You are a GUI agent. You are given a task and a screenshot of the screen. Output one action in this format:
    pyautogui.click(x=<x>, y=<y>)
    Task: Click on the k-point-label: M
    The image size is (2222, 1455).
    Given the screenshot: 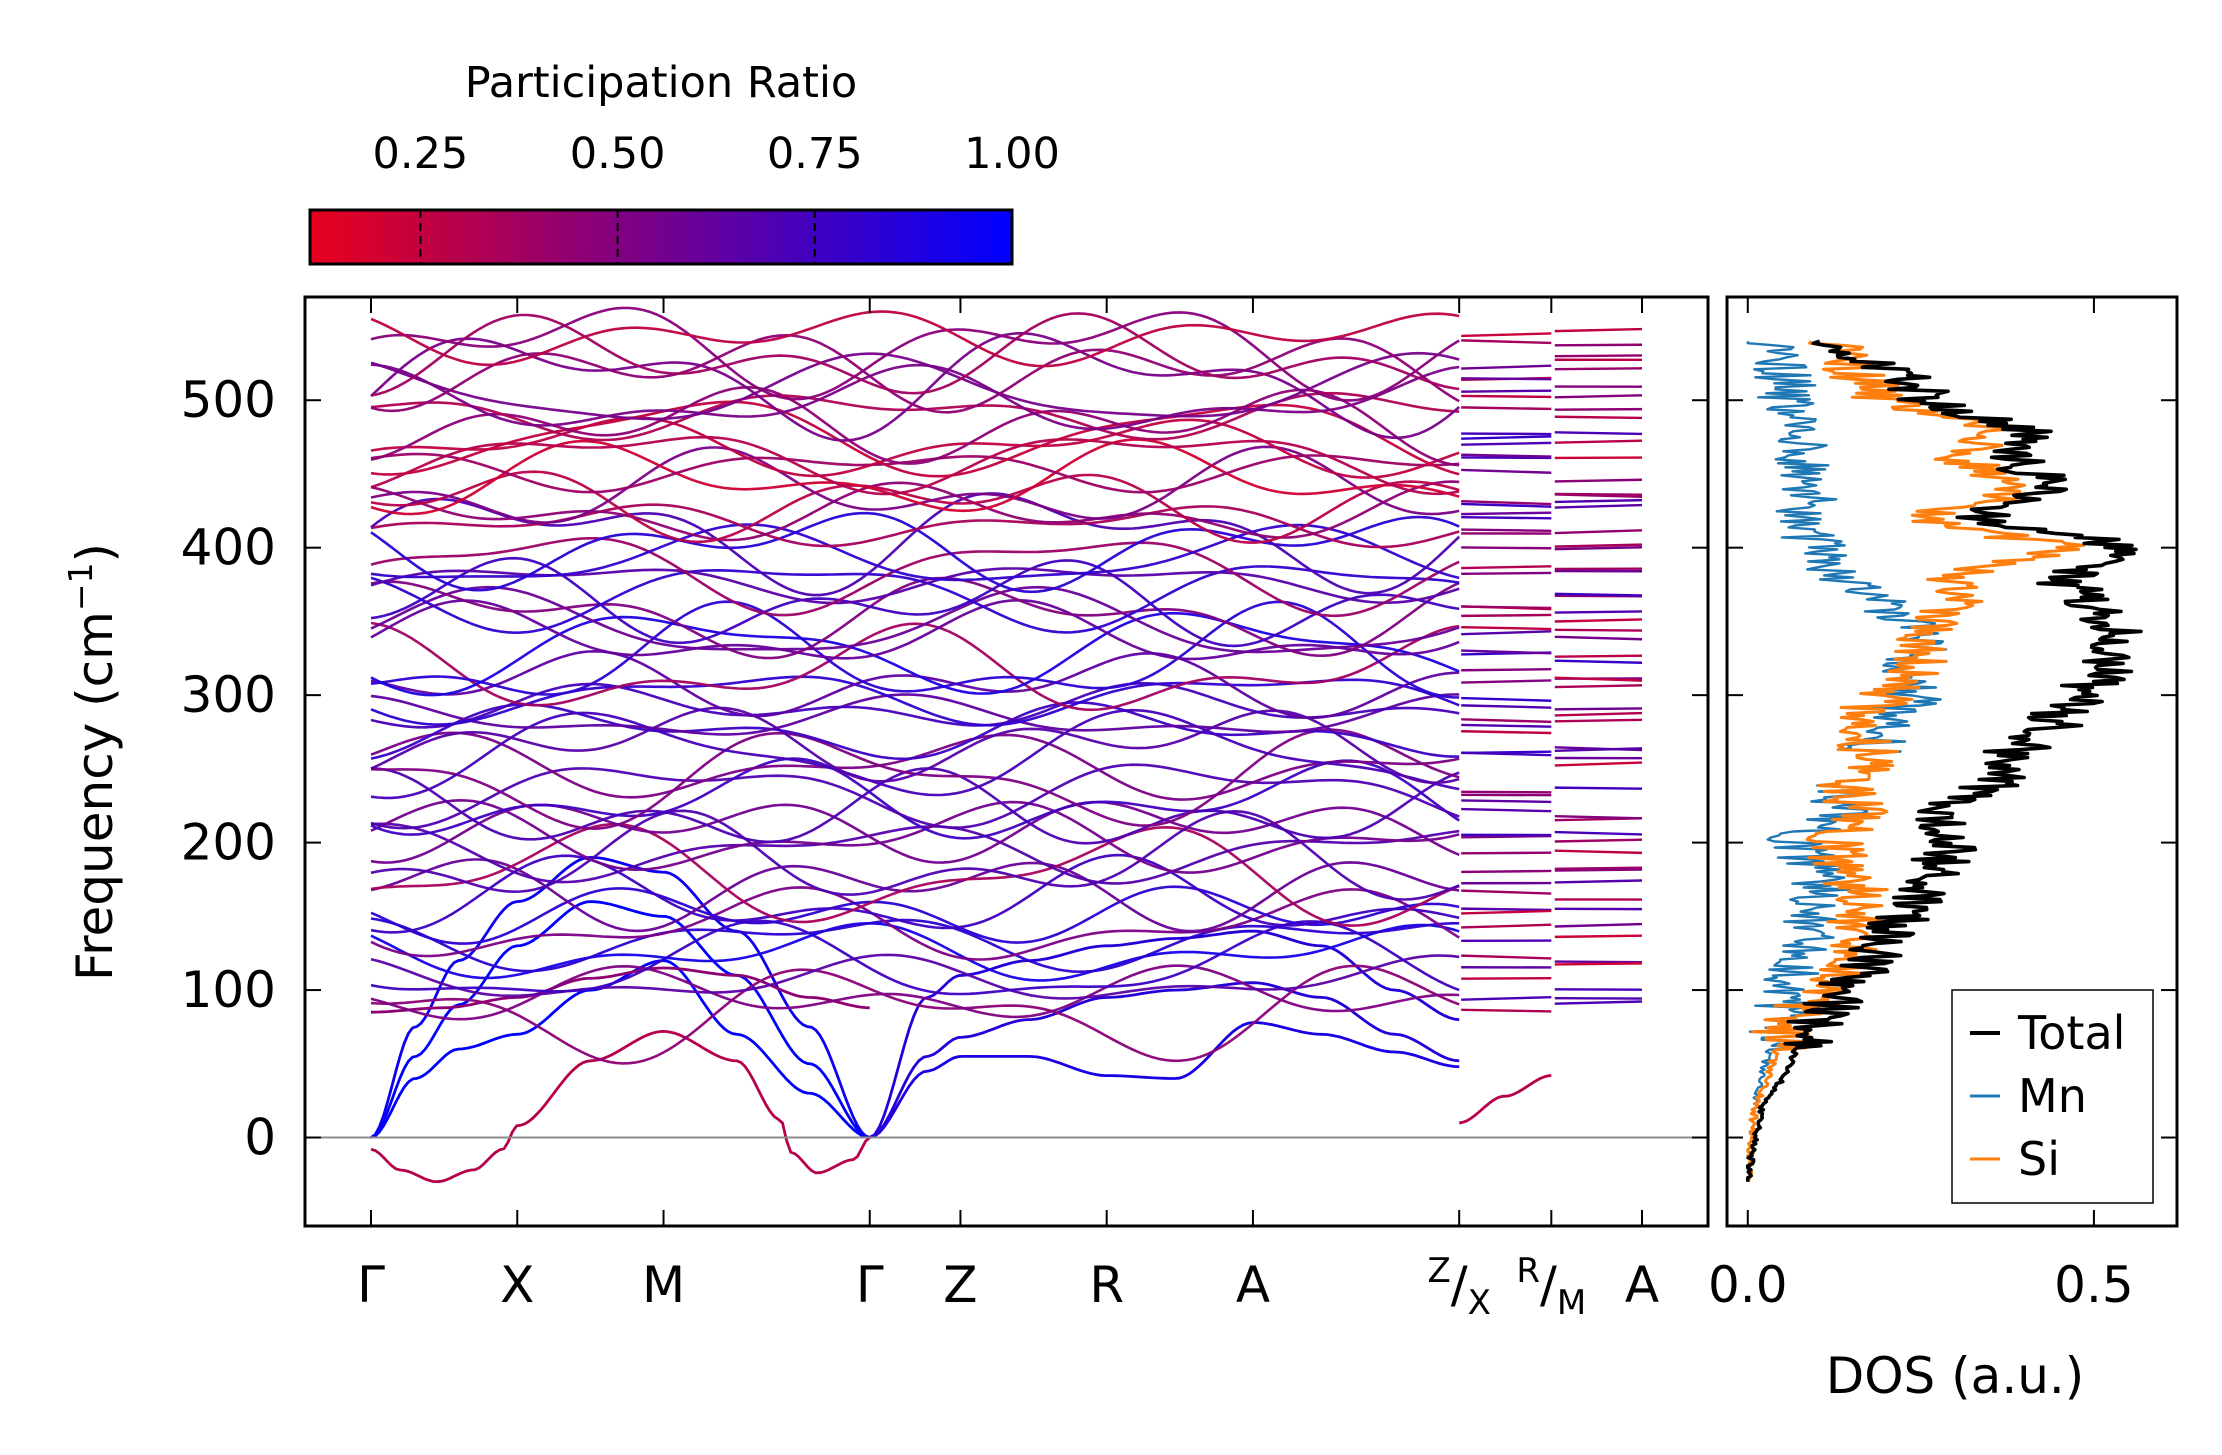 What is the action you would take?
    pyautogui.click(x=663, y=1285)
    